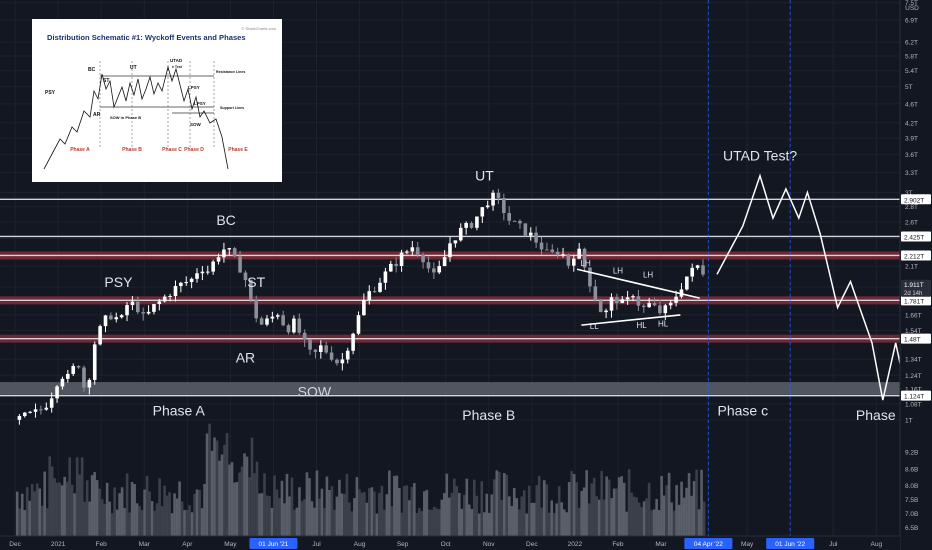 The width and height of the screenshot is (932, 550). I want to click on price-tick-label: 5.4T, so click(911, 71).